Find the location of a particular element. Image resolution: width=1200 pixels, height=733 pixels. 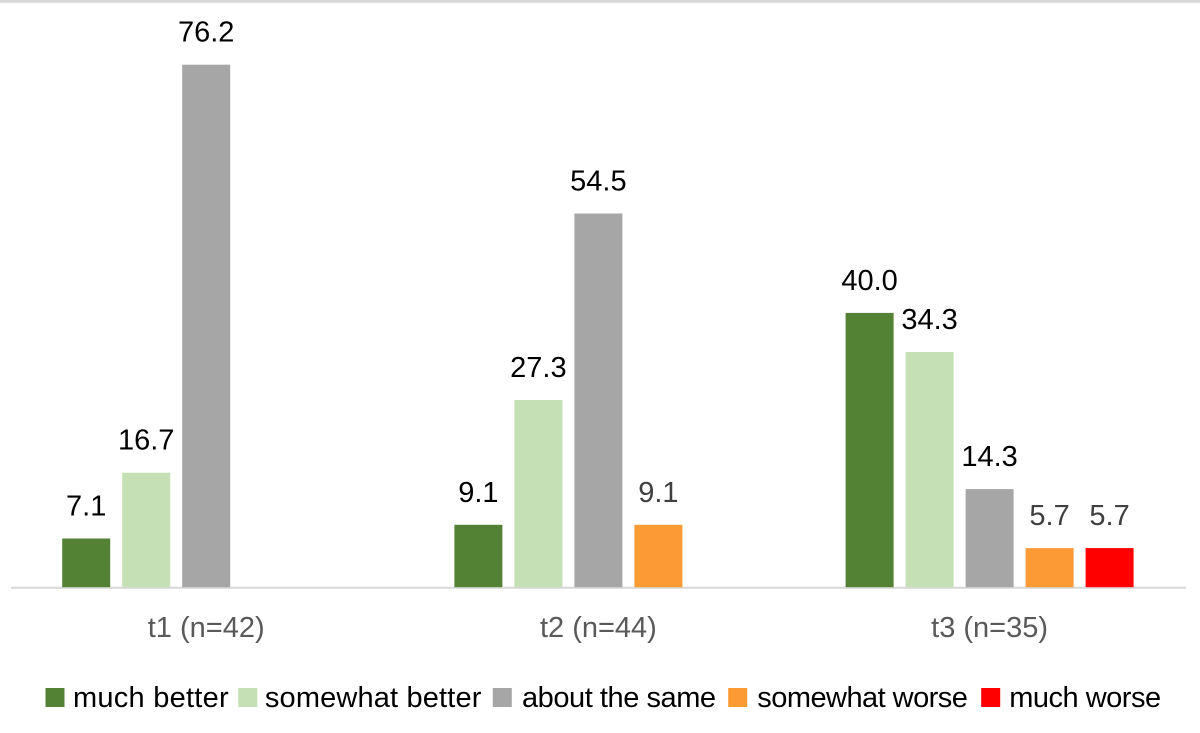

svg-text: 27.3 is located at coordinates (538, 368).